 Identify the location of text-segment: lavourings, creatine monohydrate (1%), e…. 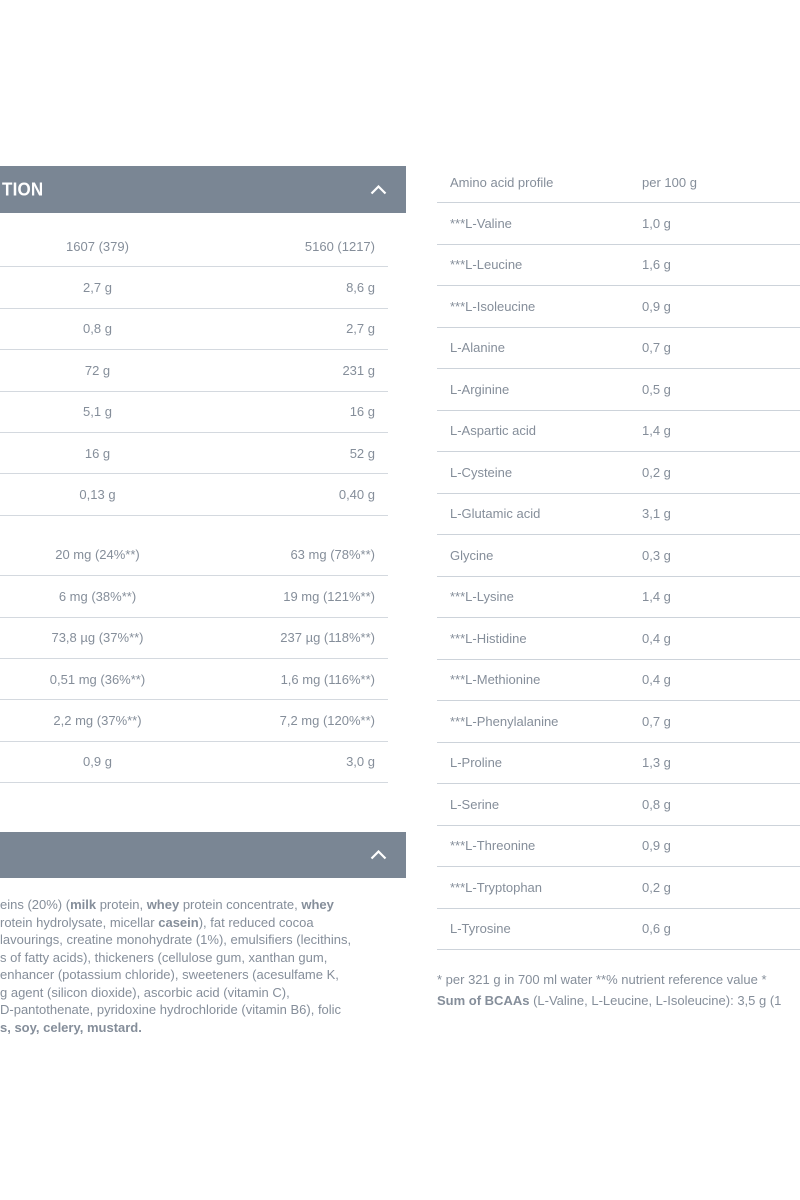
(176, 939).